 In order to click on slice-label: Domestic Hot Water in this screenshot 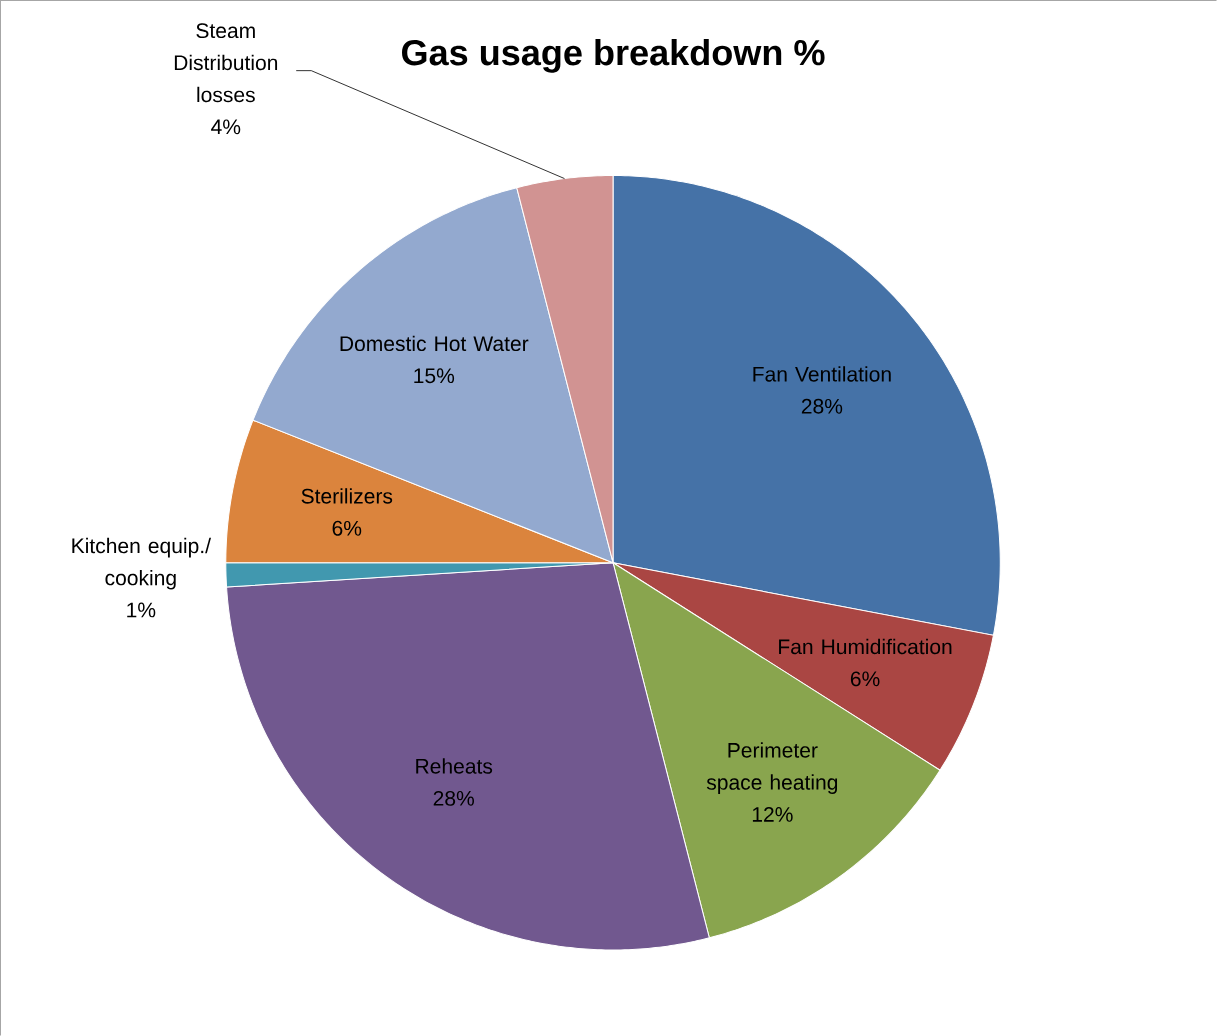, I will do `click(434, 343)`.